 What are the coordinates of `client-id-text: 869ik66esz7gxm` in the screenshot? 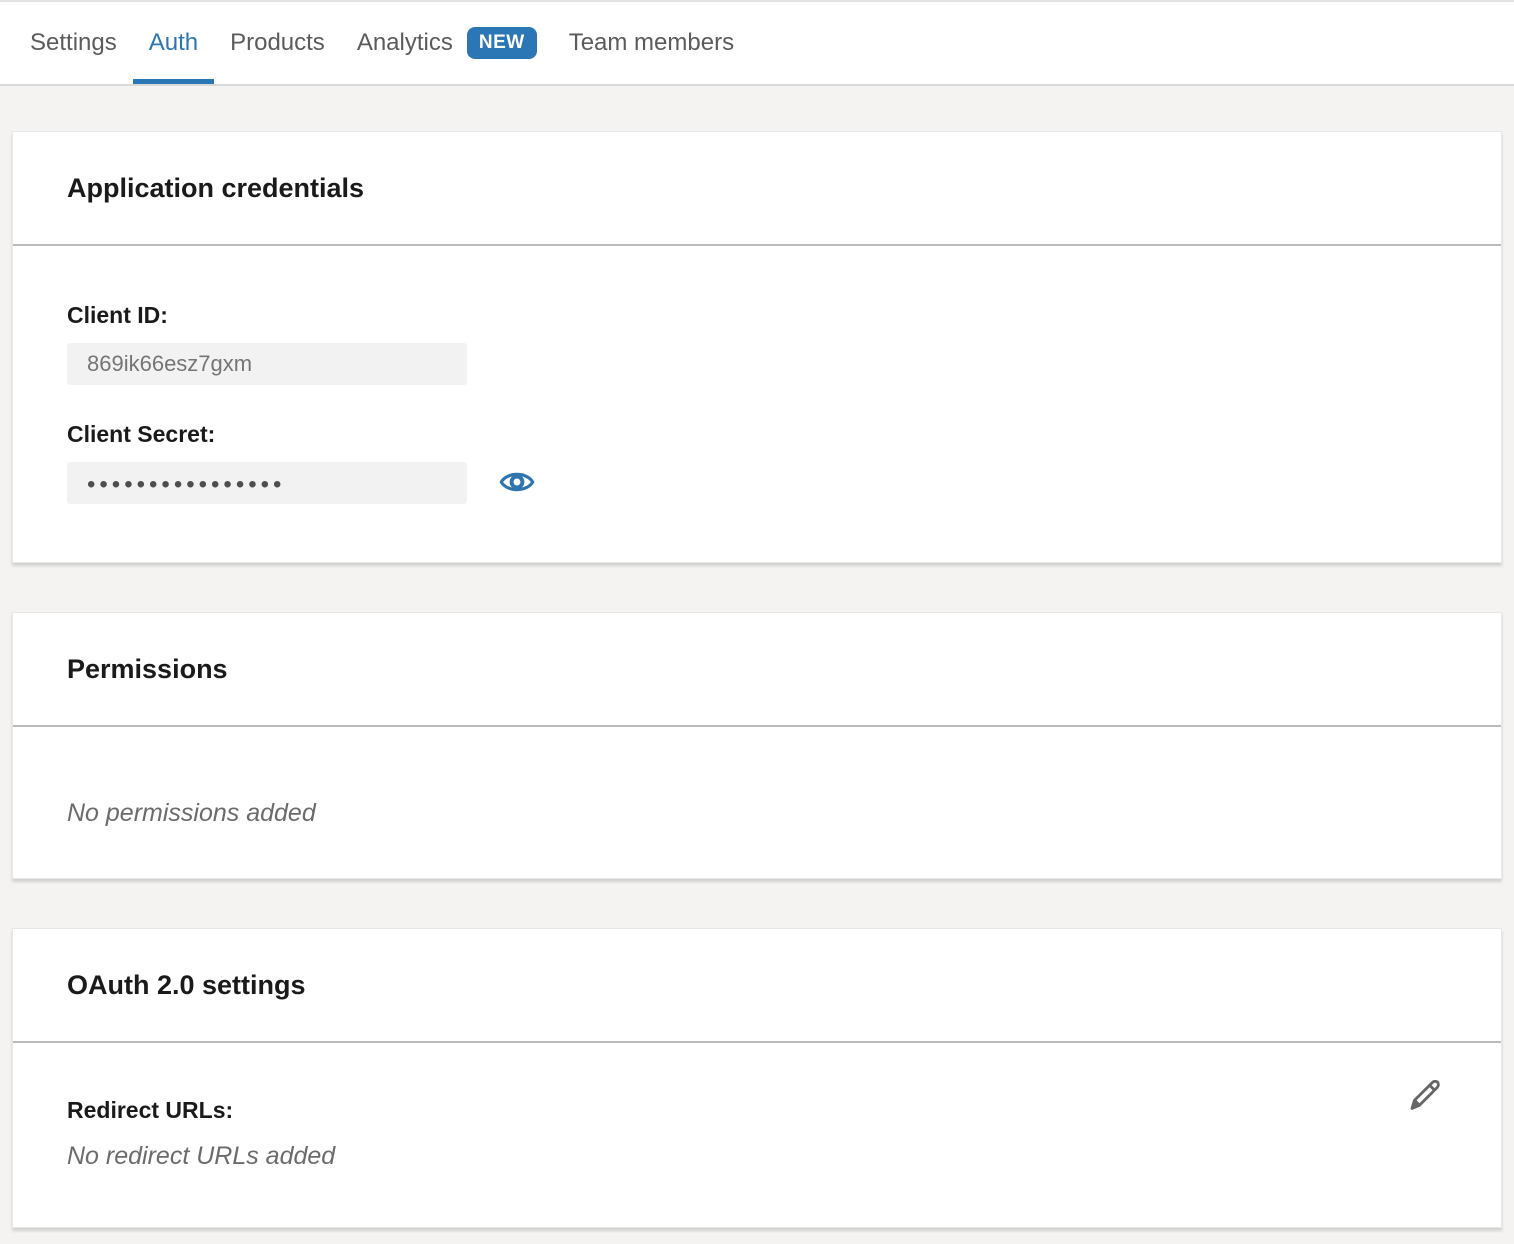 It's located at (170, 363).